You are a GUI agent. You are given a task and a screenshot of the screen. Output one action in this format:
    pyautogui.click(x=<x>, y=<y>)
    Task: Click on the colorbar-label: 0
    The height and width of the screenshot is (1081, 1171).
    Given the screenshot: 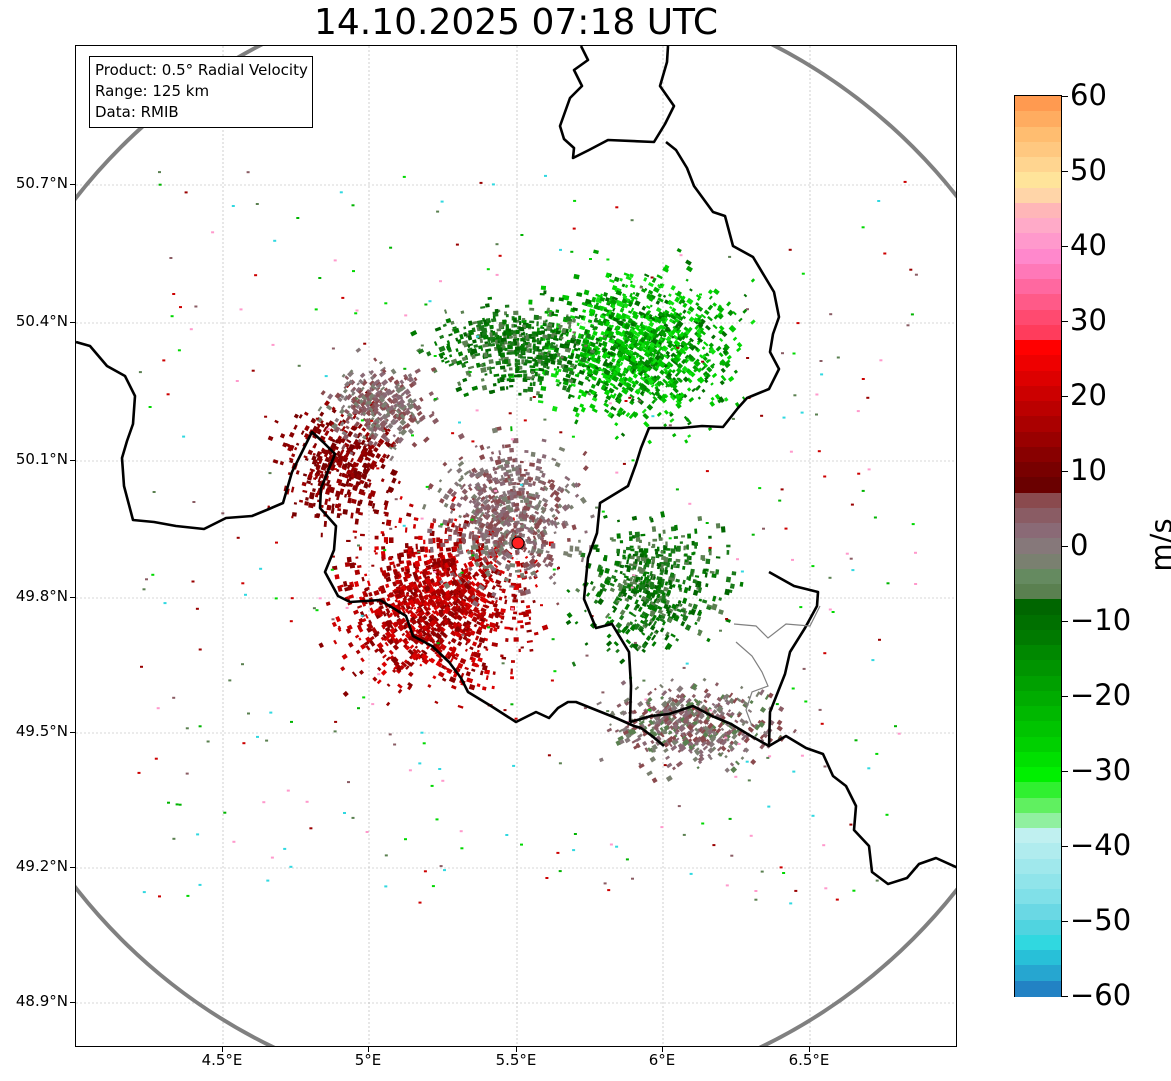 What is the action you would take?
    pyautogui.click(x=1079, y=545)
    